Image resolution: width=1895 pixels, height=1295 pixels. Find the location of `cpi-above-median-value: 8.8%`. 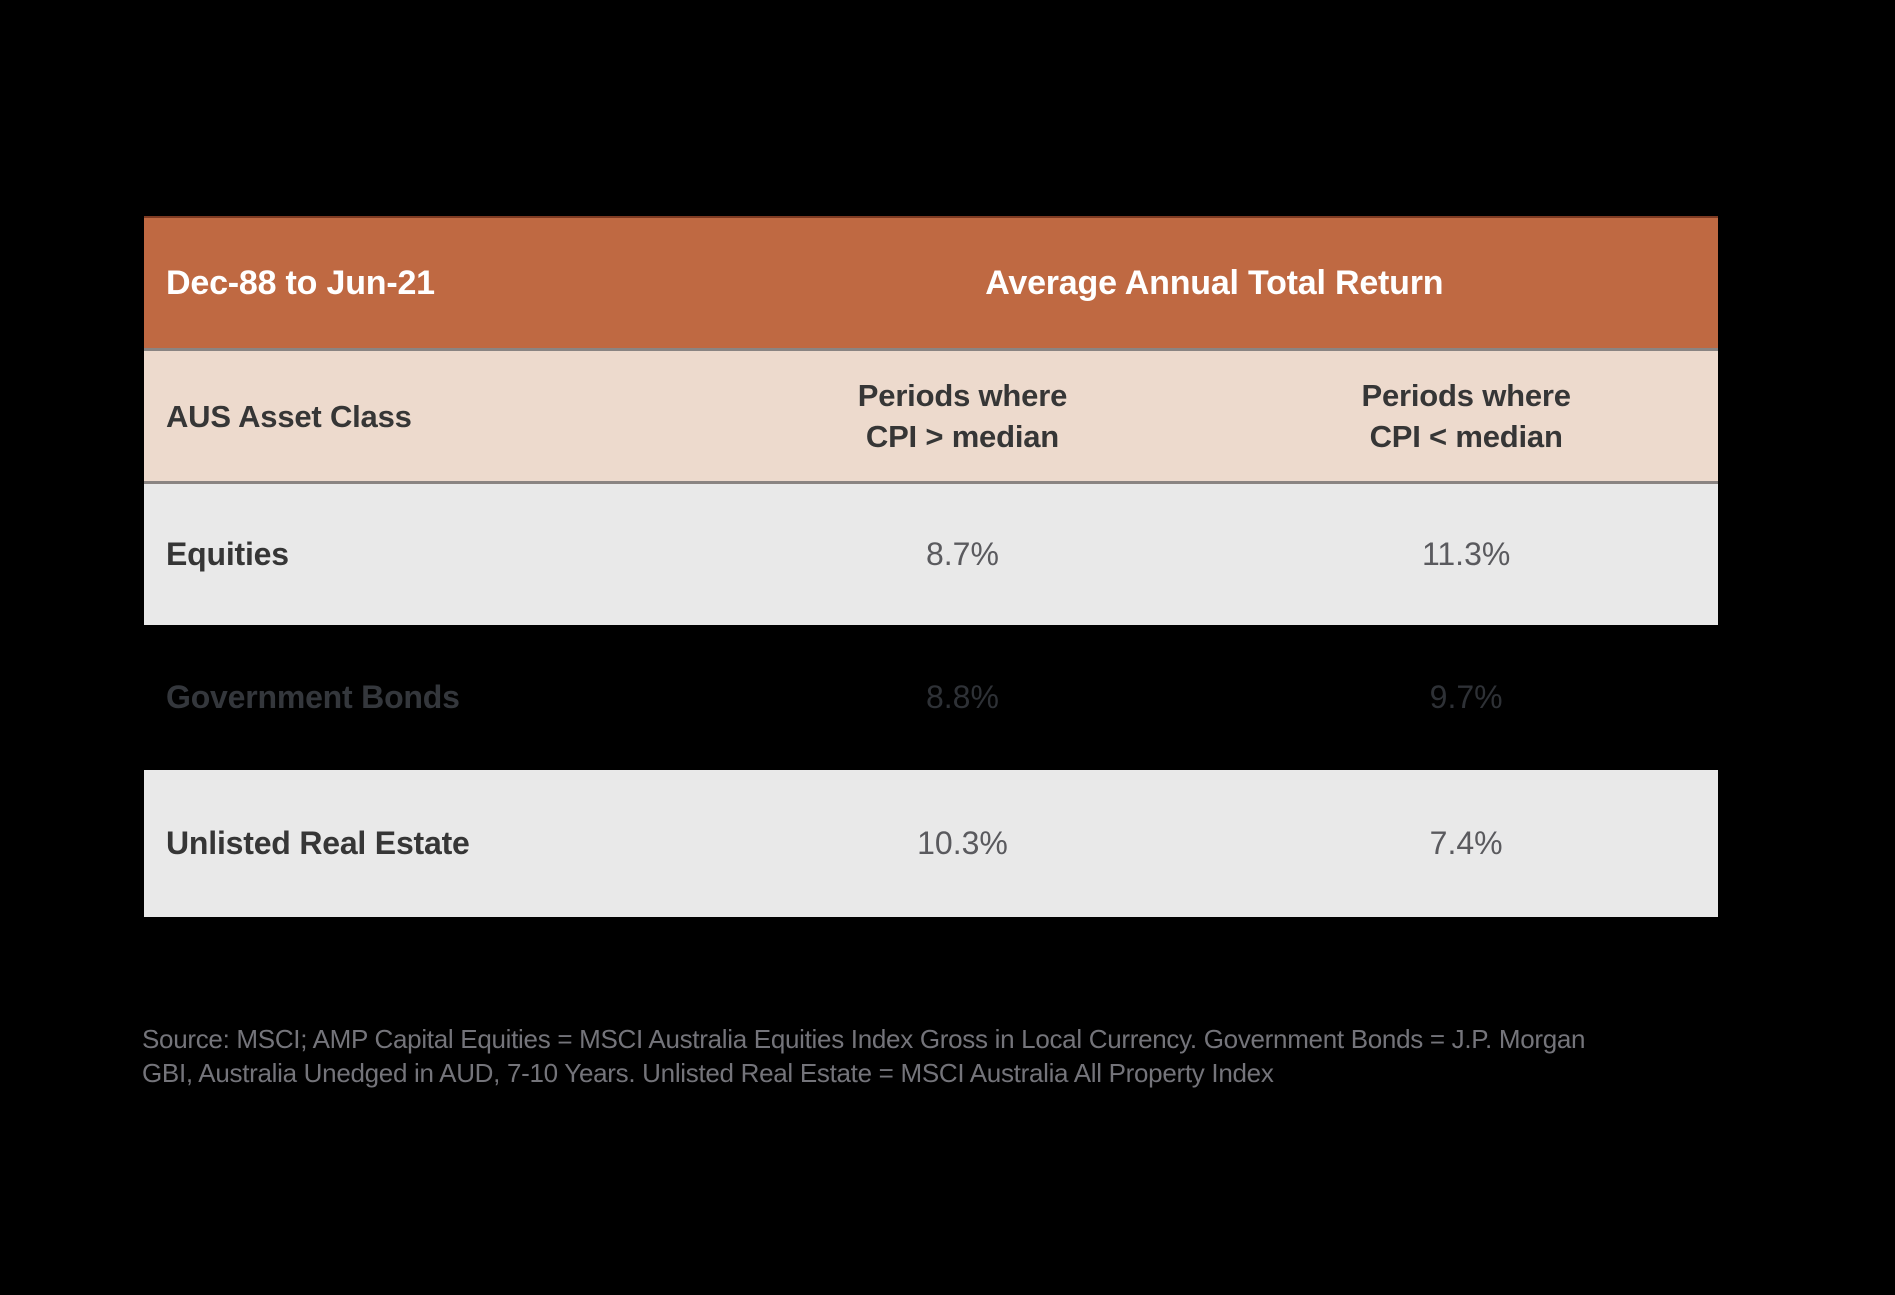

cpi-above-median-value: 8.8% is located at coordinates (962, 697).